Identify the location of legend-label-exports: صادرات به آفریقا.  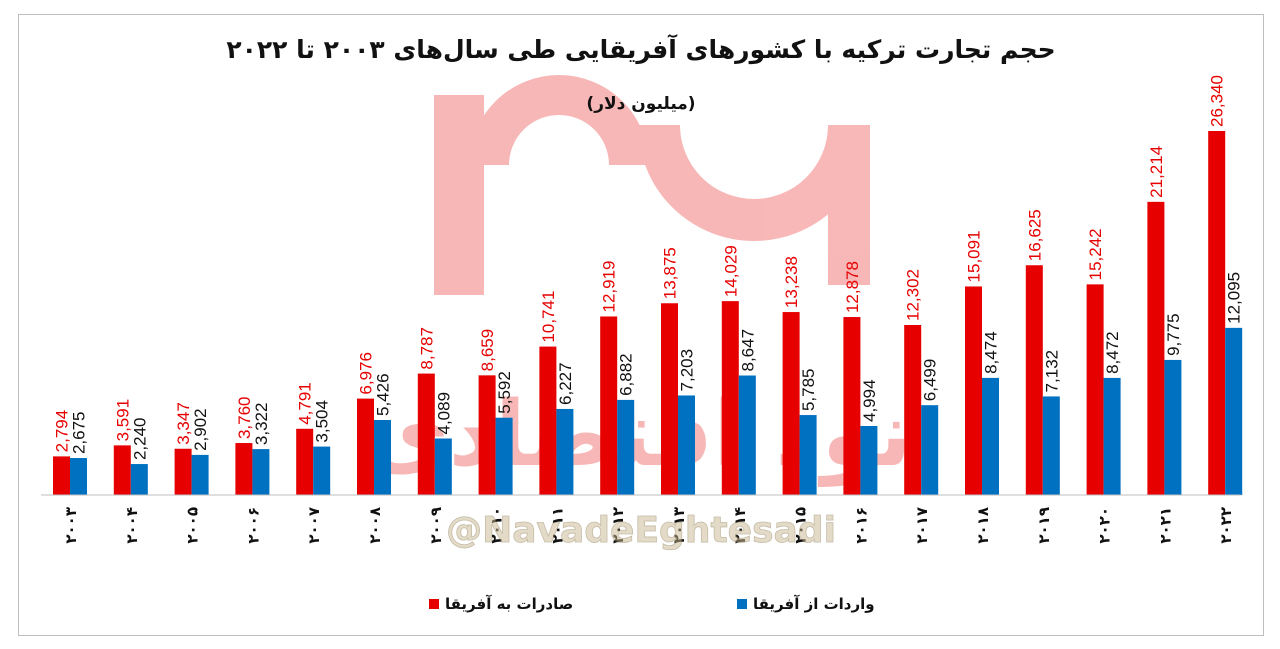
(509, 604).